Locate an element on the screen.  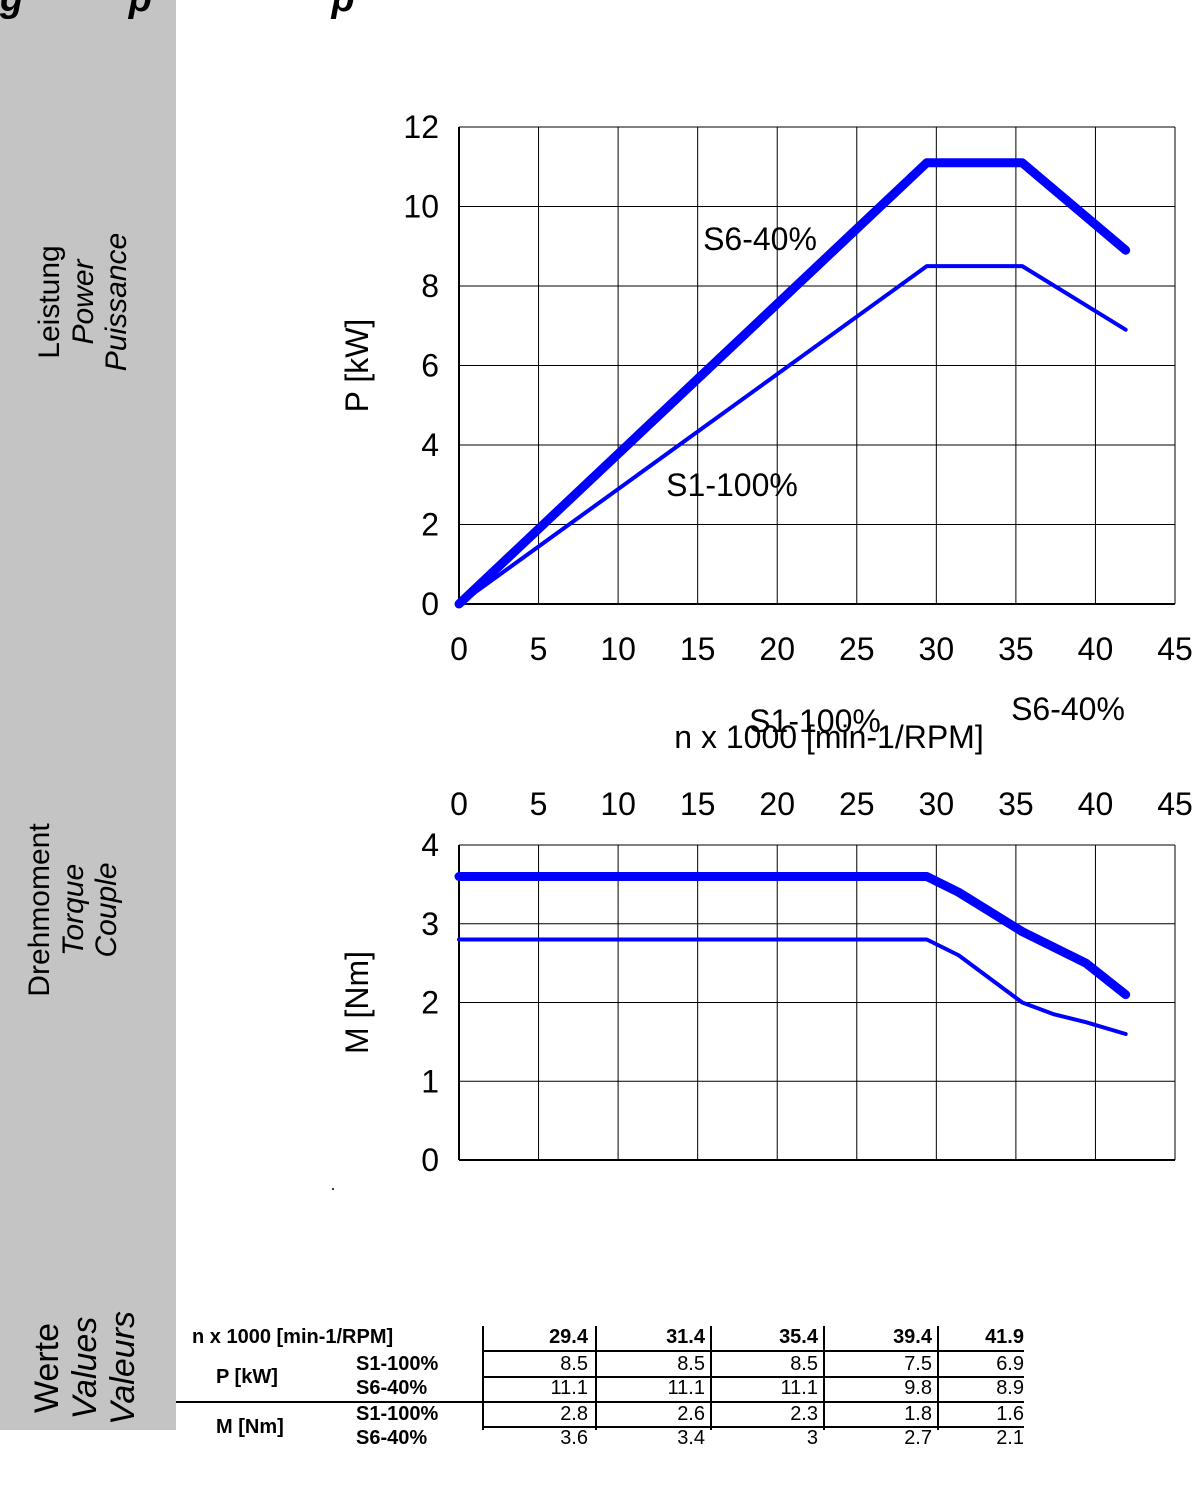
power-chart-ytick-label-4: 8 is located at coordinates (430, 286).